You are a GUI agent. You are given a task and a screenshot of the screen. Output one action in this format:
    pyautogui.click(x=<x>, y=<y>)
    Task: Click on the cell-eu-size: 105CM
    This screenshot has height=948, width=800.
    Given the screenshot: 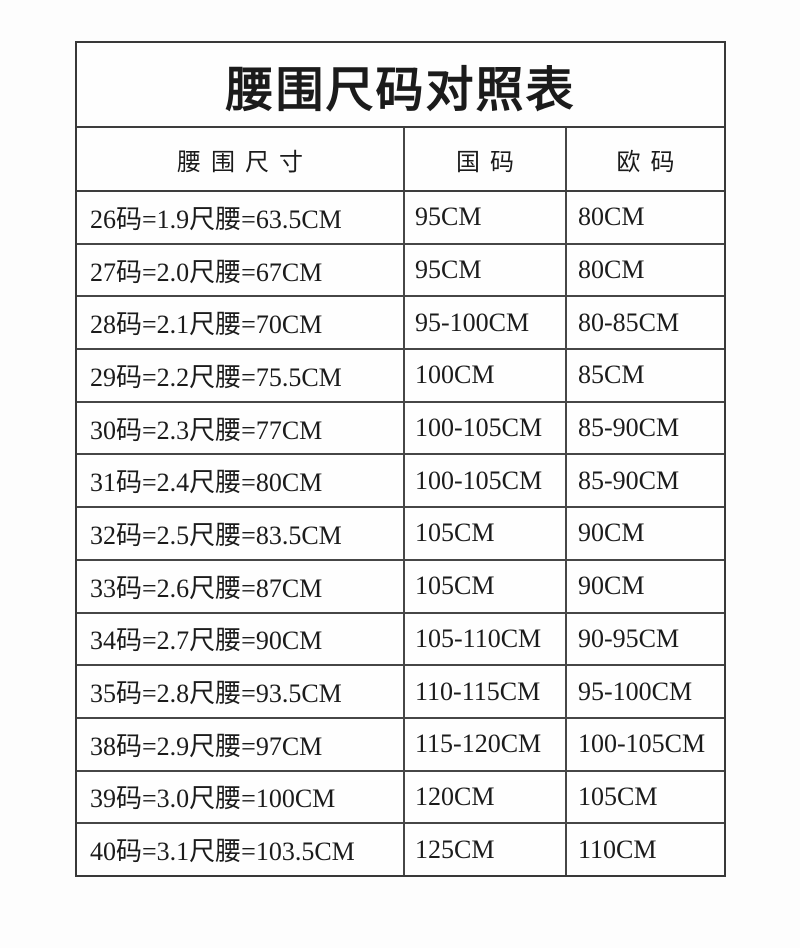 What is the action you would take?
    pyautogui.click(x=618, y=796)
    